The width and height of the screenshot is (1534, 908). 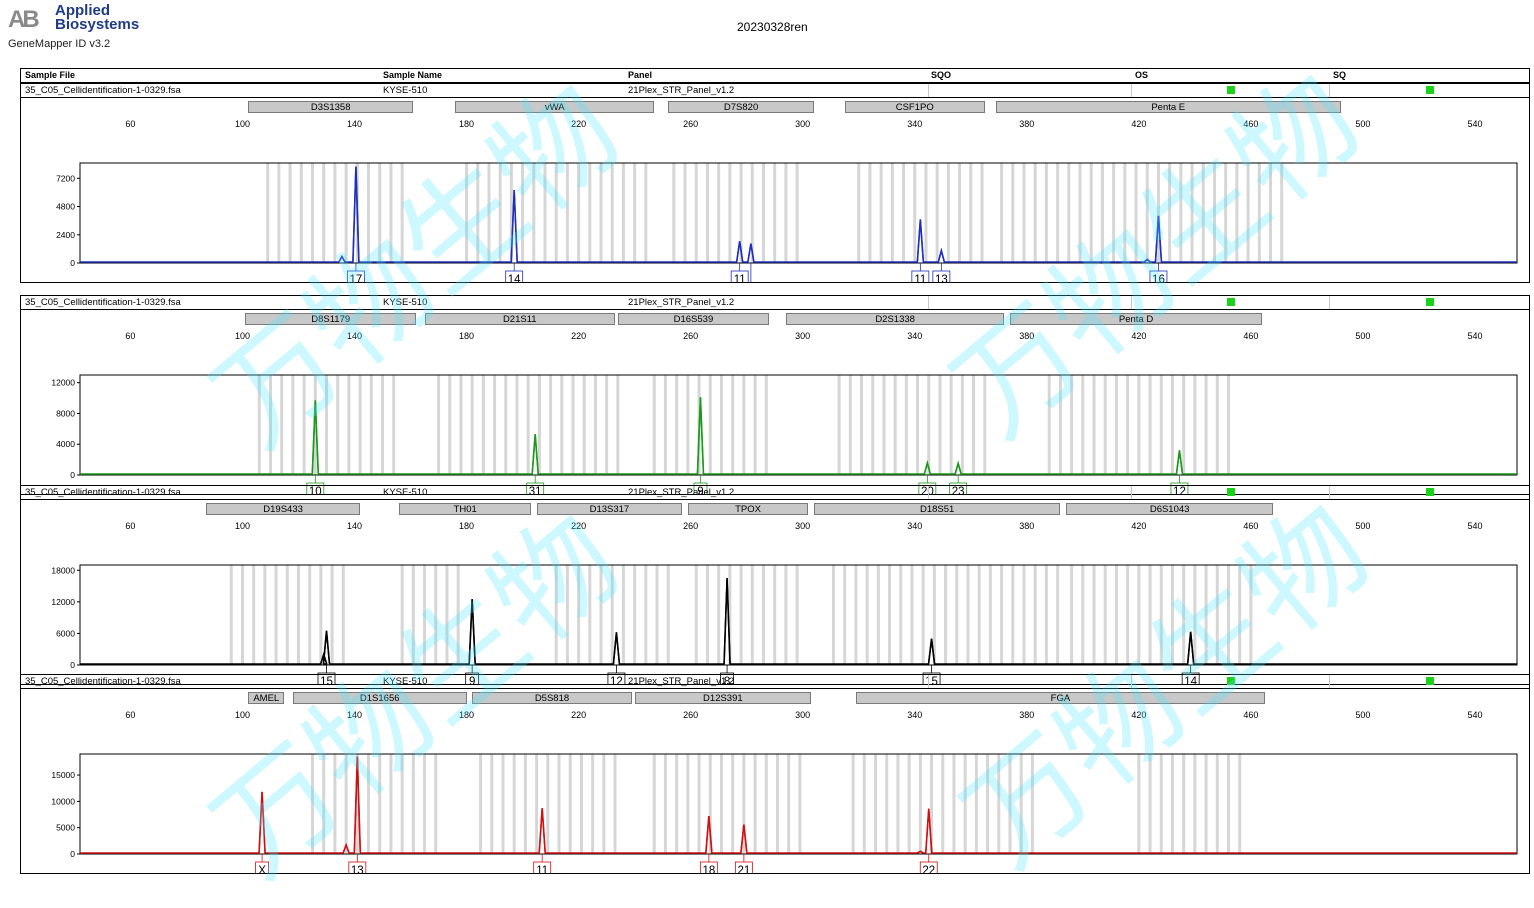 What do you see at coordinates (748, 509) in the screenshot?
I see `locus-tpox: TPOX` at bounding box center [748, 509].